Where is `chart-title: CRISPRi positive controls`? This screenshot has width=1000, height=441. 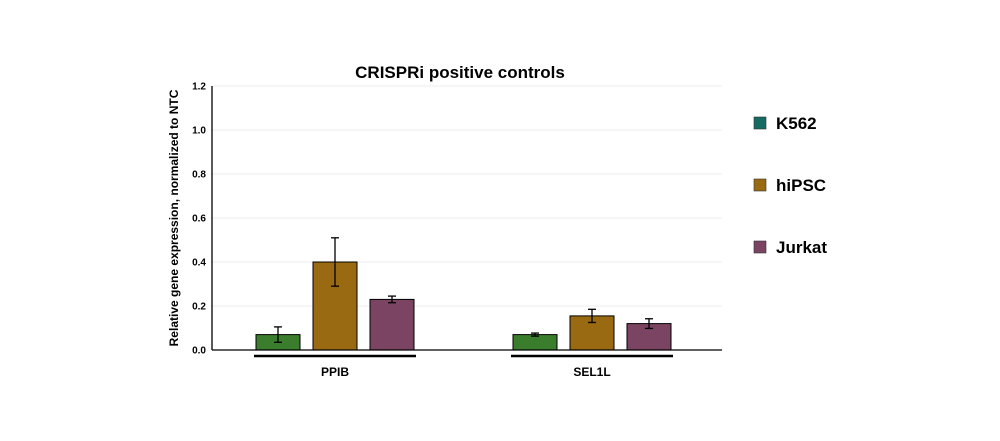
chart-title: CRISPRi positive controls is located at coordinates (460, 72).